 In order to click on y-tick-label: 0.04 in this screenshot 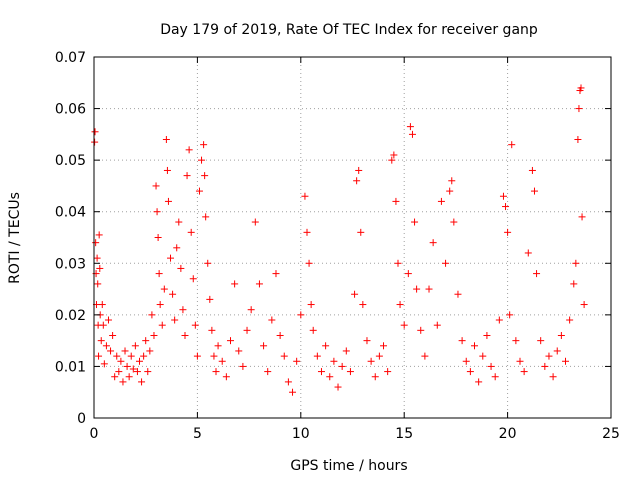, I will do `click(70, 213)`.